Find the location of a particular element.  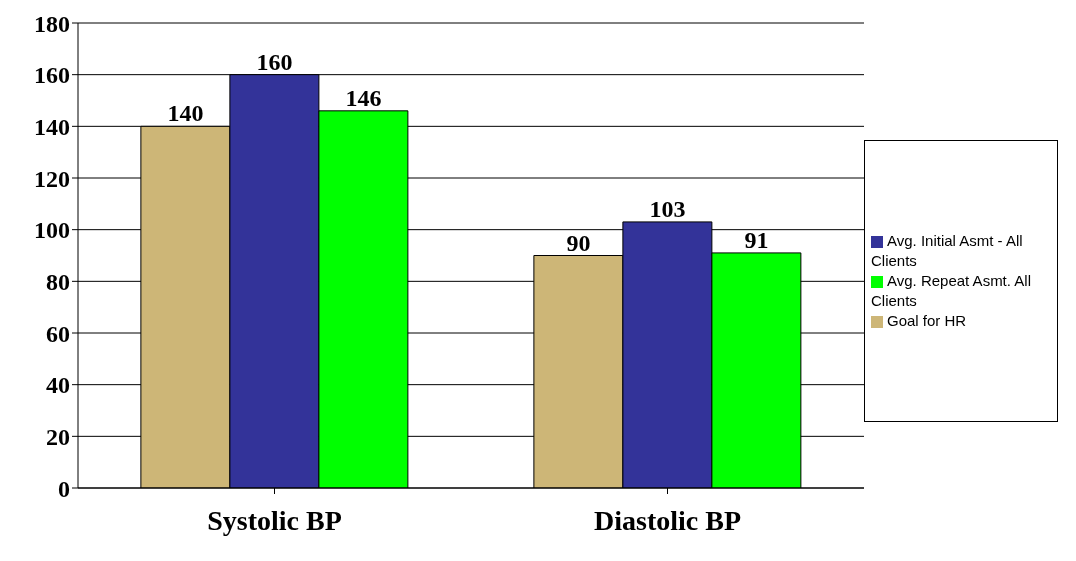

y-tick-label: 60 is located at coordinates (58, 333).